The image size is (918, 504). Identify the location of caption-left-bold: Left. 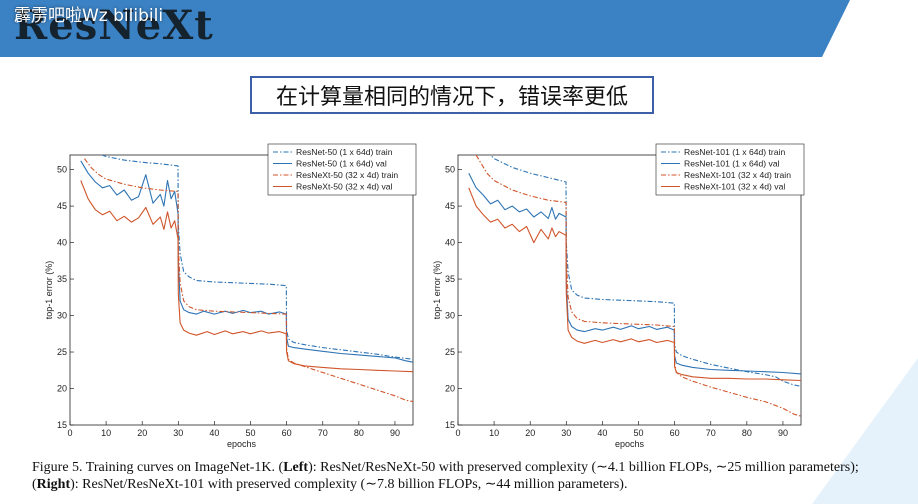
(296, 467).